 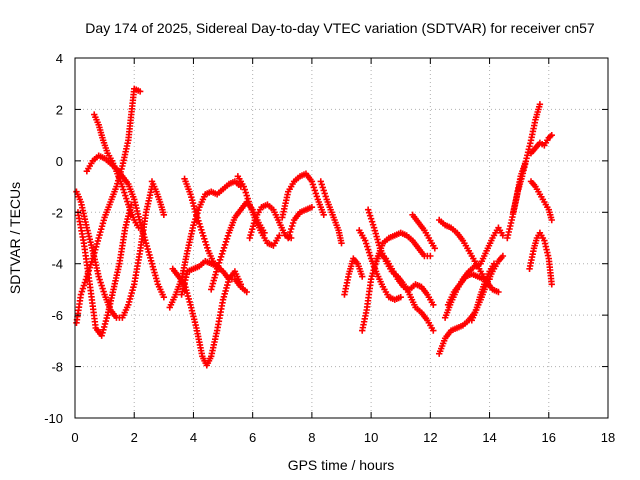 What do you see at coordinates (114, 252) in the screenshot?
I see `series-s2` at bounding box center [114, 252].